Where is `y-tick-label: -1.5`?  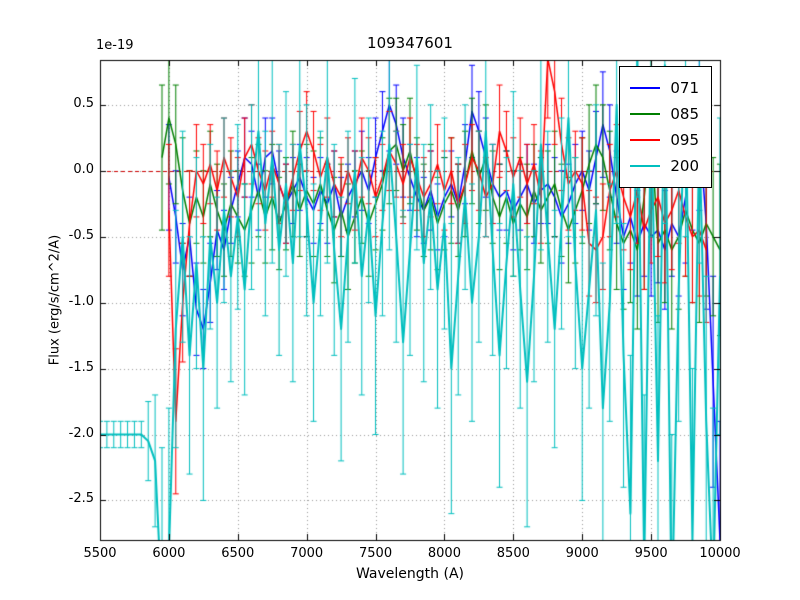 y-tick-label: -1.5 is located at coordinates (81, 367).